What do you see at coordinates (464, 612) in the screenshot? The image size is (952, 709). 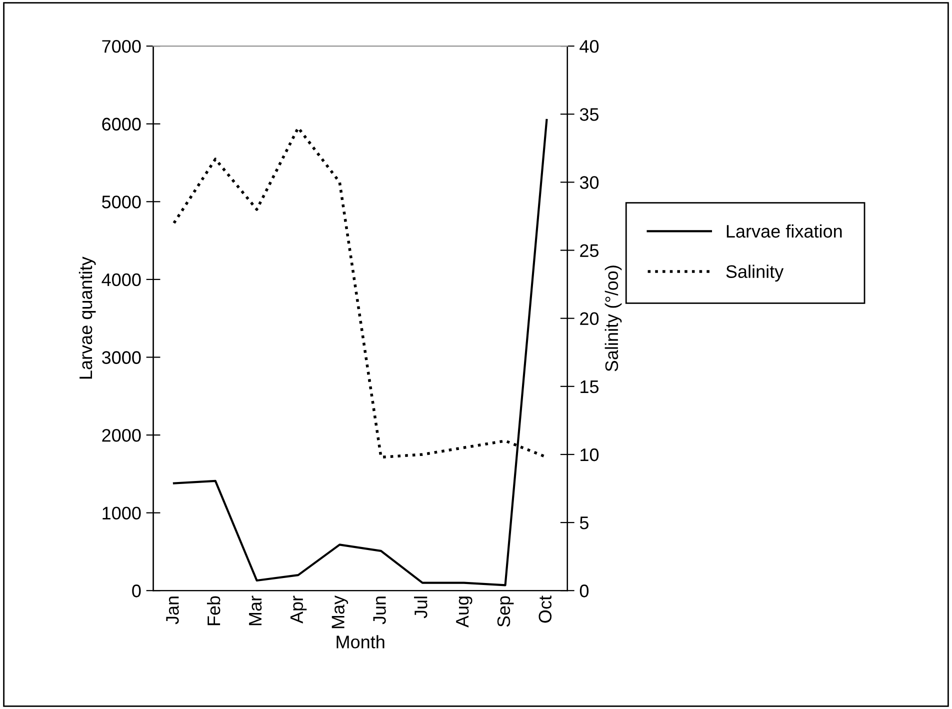 I see `x-tick-label: Aug` at bounding box center [464, 612].